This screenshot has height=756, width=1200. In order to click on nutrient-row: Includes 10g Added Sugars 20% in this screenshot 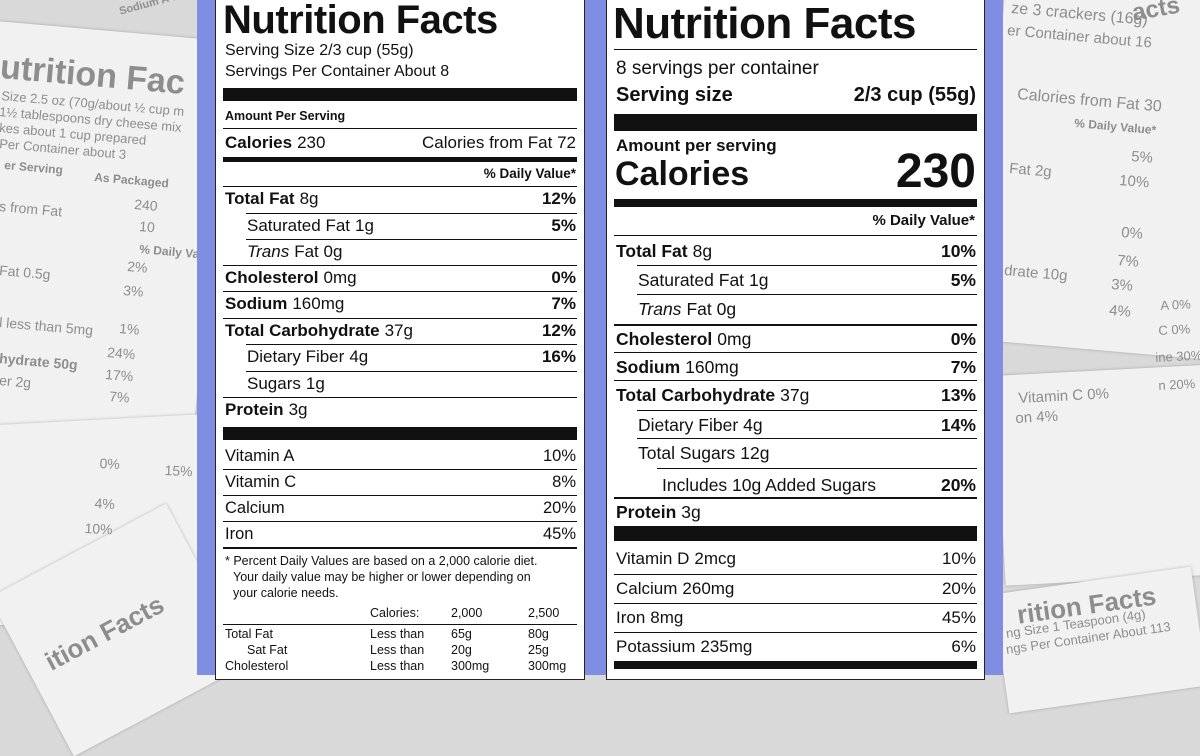, I will do `click(796, 485)`.